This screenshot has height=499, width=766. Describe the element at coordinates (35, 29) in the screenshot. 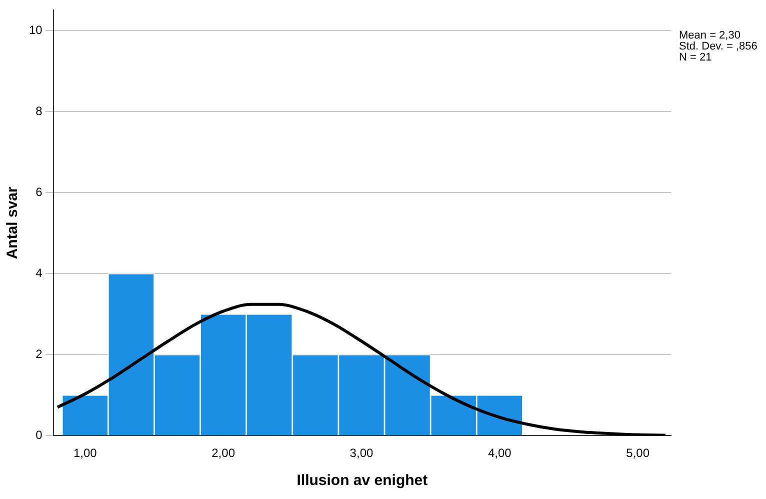

I see `y-tick-label: 10` at that location.